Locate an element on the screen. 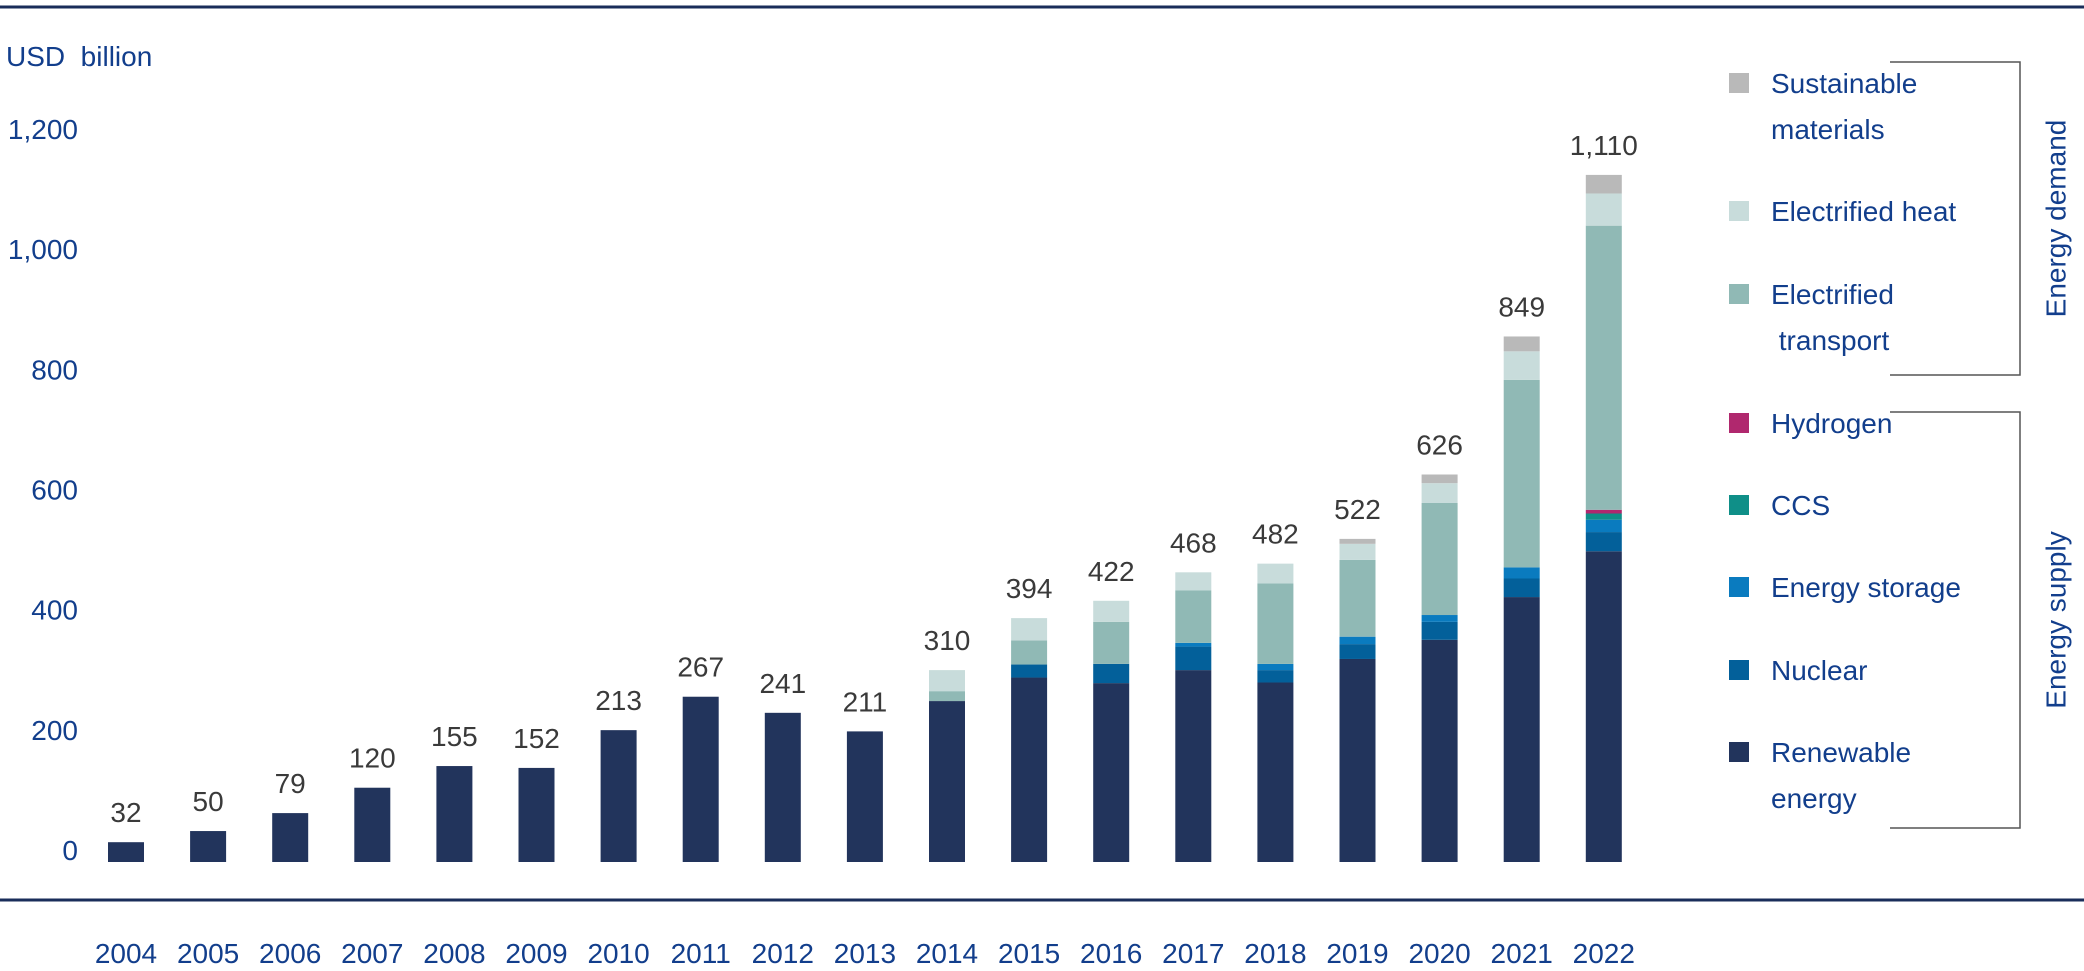 This screenshot has width=2084, height=971. x-tick-label: 2007 is located at coordinates (372, 953).